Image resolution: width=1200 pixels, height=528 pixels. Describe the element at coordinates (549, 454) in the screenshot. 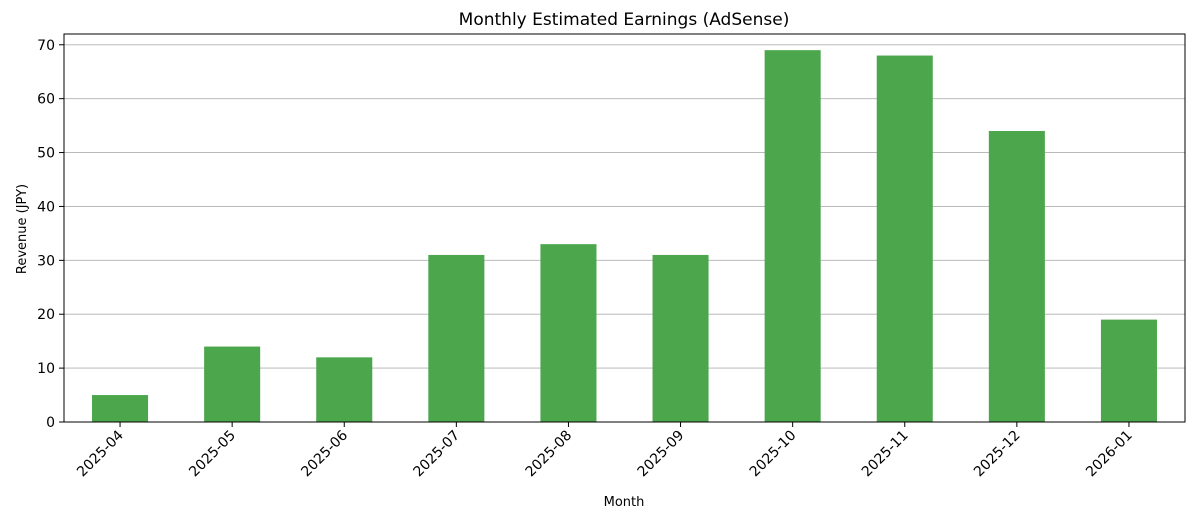

I see `x-tick-label: 2025-08` at that location.